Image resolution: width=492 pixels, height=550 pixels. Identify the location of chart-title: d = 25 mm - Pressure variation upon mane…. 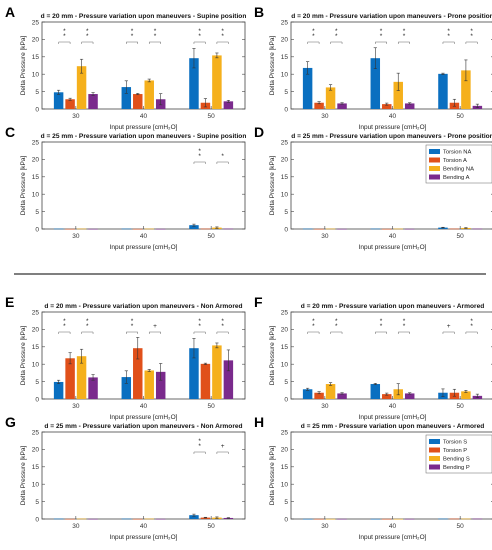
(393, 426).